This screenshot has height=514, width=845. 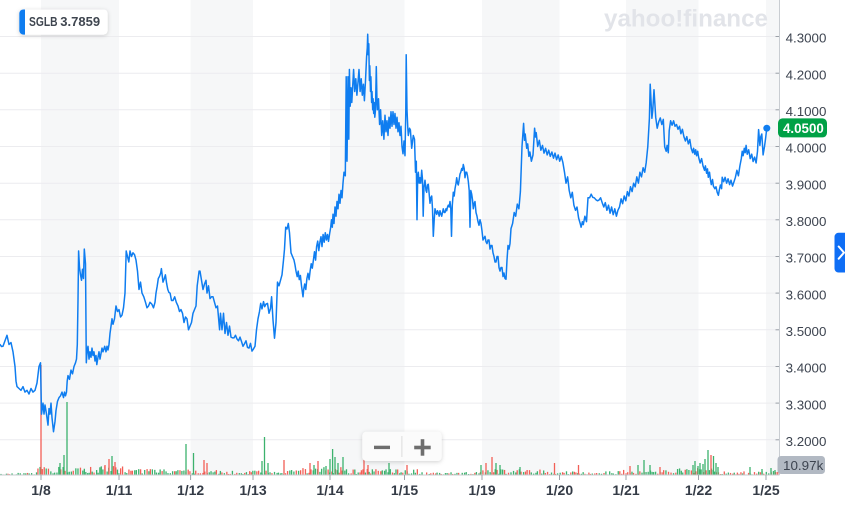 I want to click on svg-text: 3.3000, so click(x=806, y=404).